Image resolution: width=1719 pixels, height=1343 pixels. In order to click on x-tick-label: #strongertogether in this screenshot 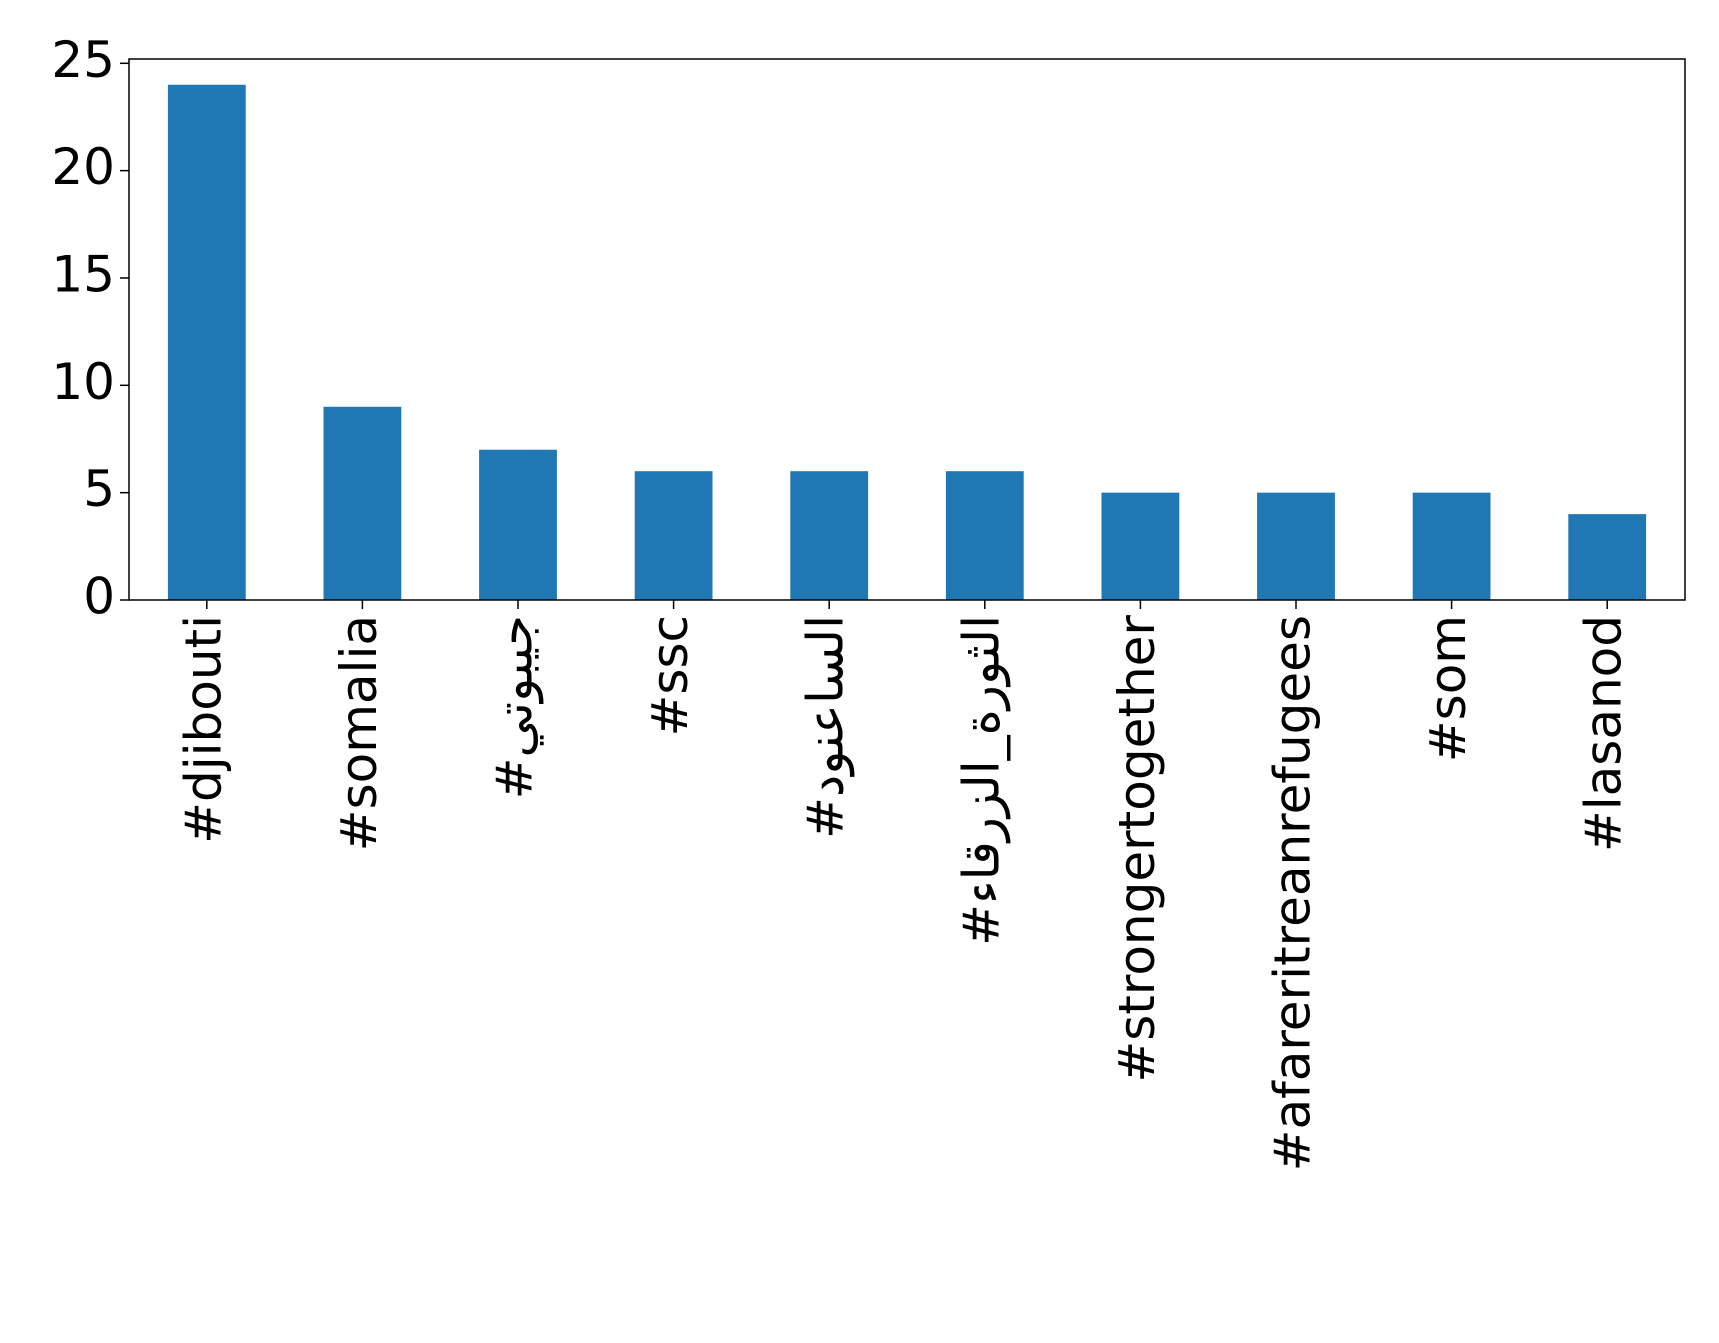, I will do `click(1137, 849)`.